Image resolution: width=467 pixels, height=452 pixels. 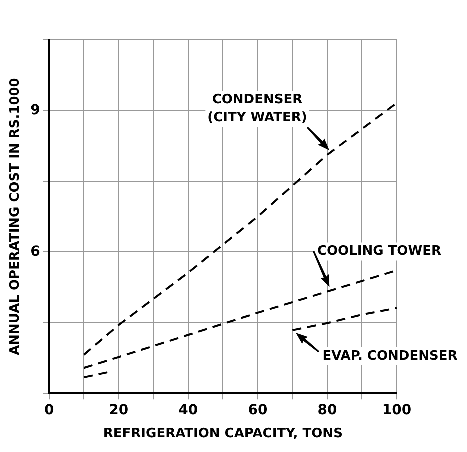 I want to click on y-axis-title: ANNUAL OPERATING COST IN RS.1000, so click(x=16, y=217).